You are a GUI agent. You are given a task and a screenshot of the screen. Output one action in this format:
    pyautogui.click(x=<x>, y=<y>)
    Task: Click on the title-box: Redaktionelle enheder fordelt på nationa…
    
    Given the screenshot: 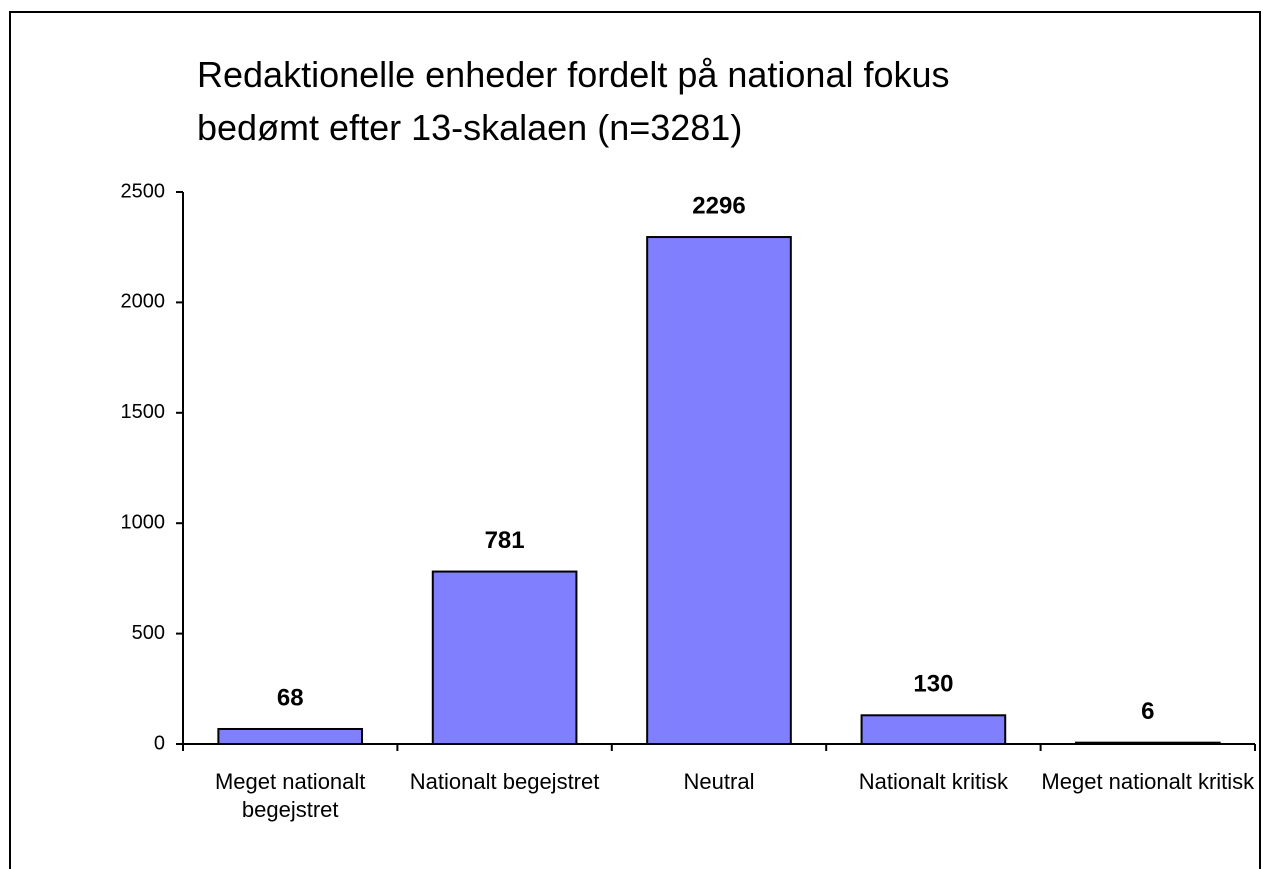 What is the action you would take?
    pyautogui.click(x=573, y=101)
    